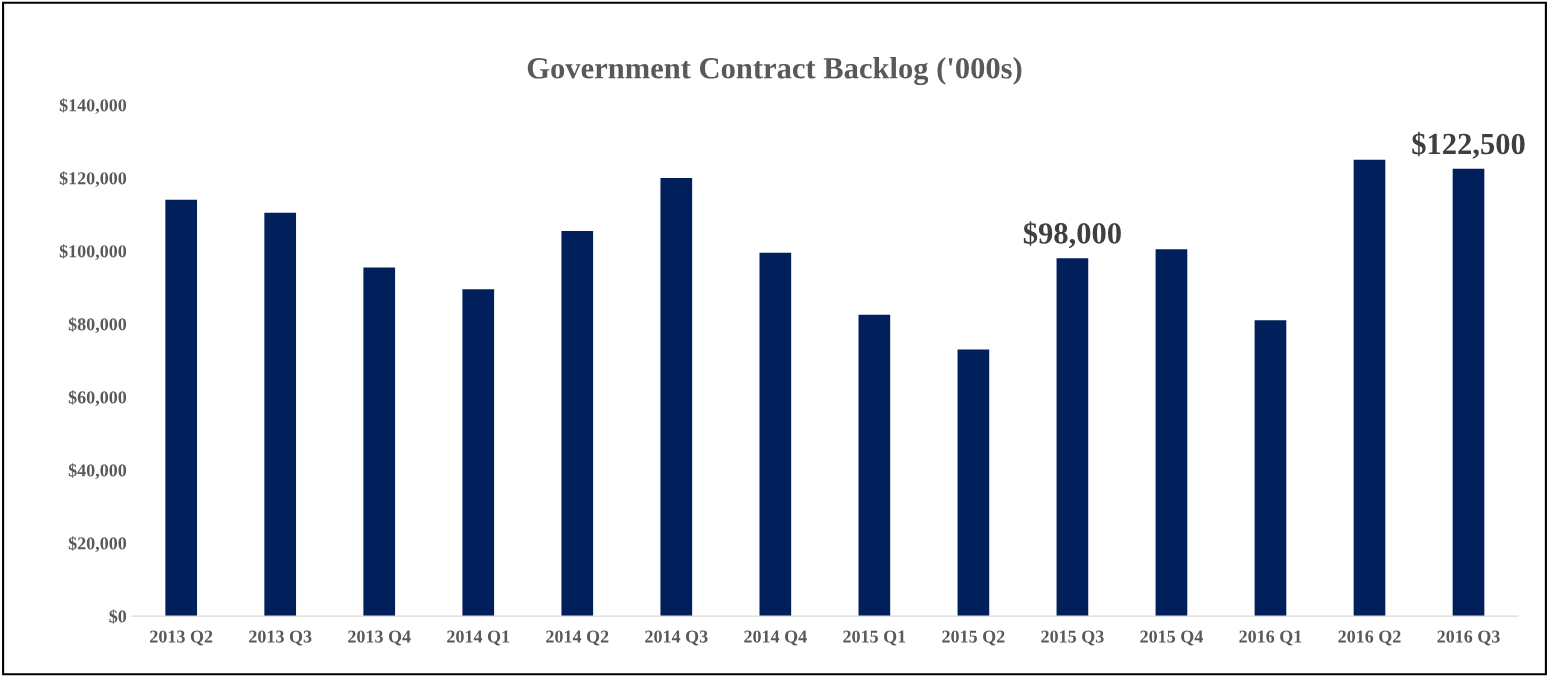 Image resolution: width=1549 pixels, height=677 pixels. Describe the element at coordinates (774, 71) in the screenshot. I see `chart-title: Government Contract Backlog ('000s)` at that location.